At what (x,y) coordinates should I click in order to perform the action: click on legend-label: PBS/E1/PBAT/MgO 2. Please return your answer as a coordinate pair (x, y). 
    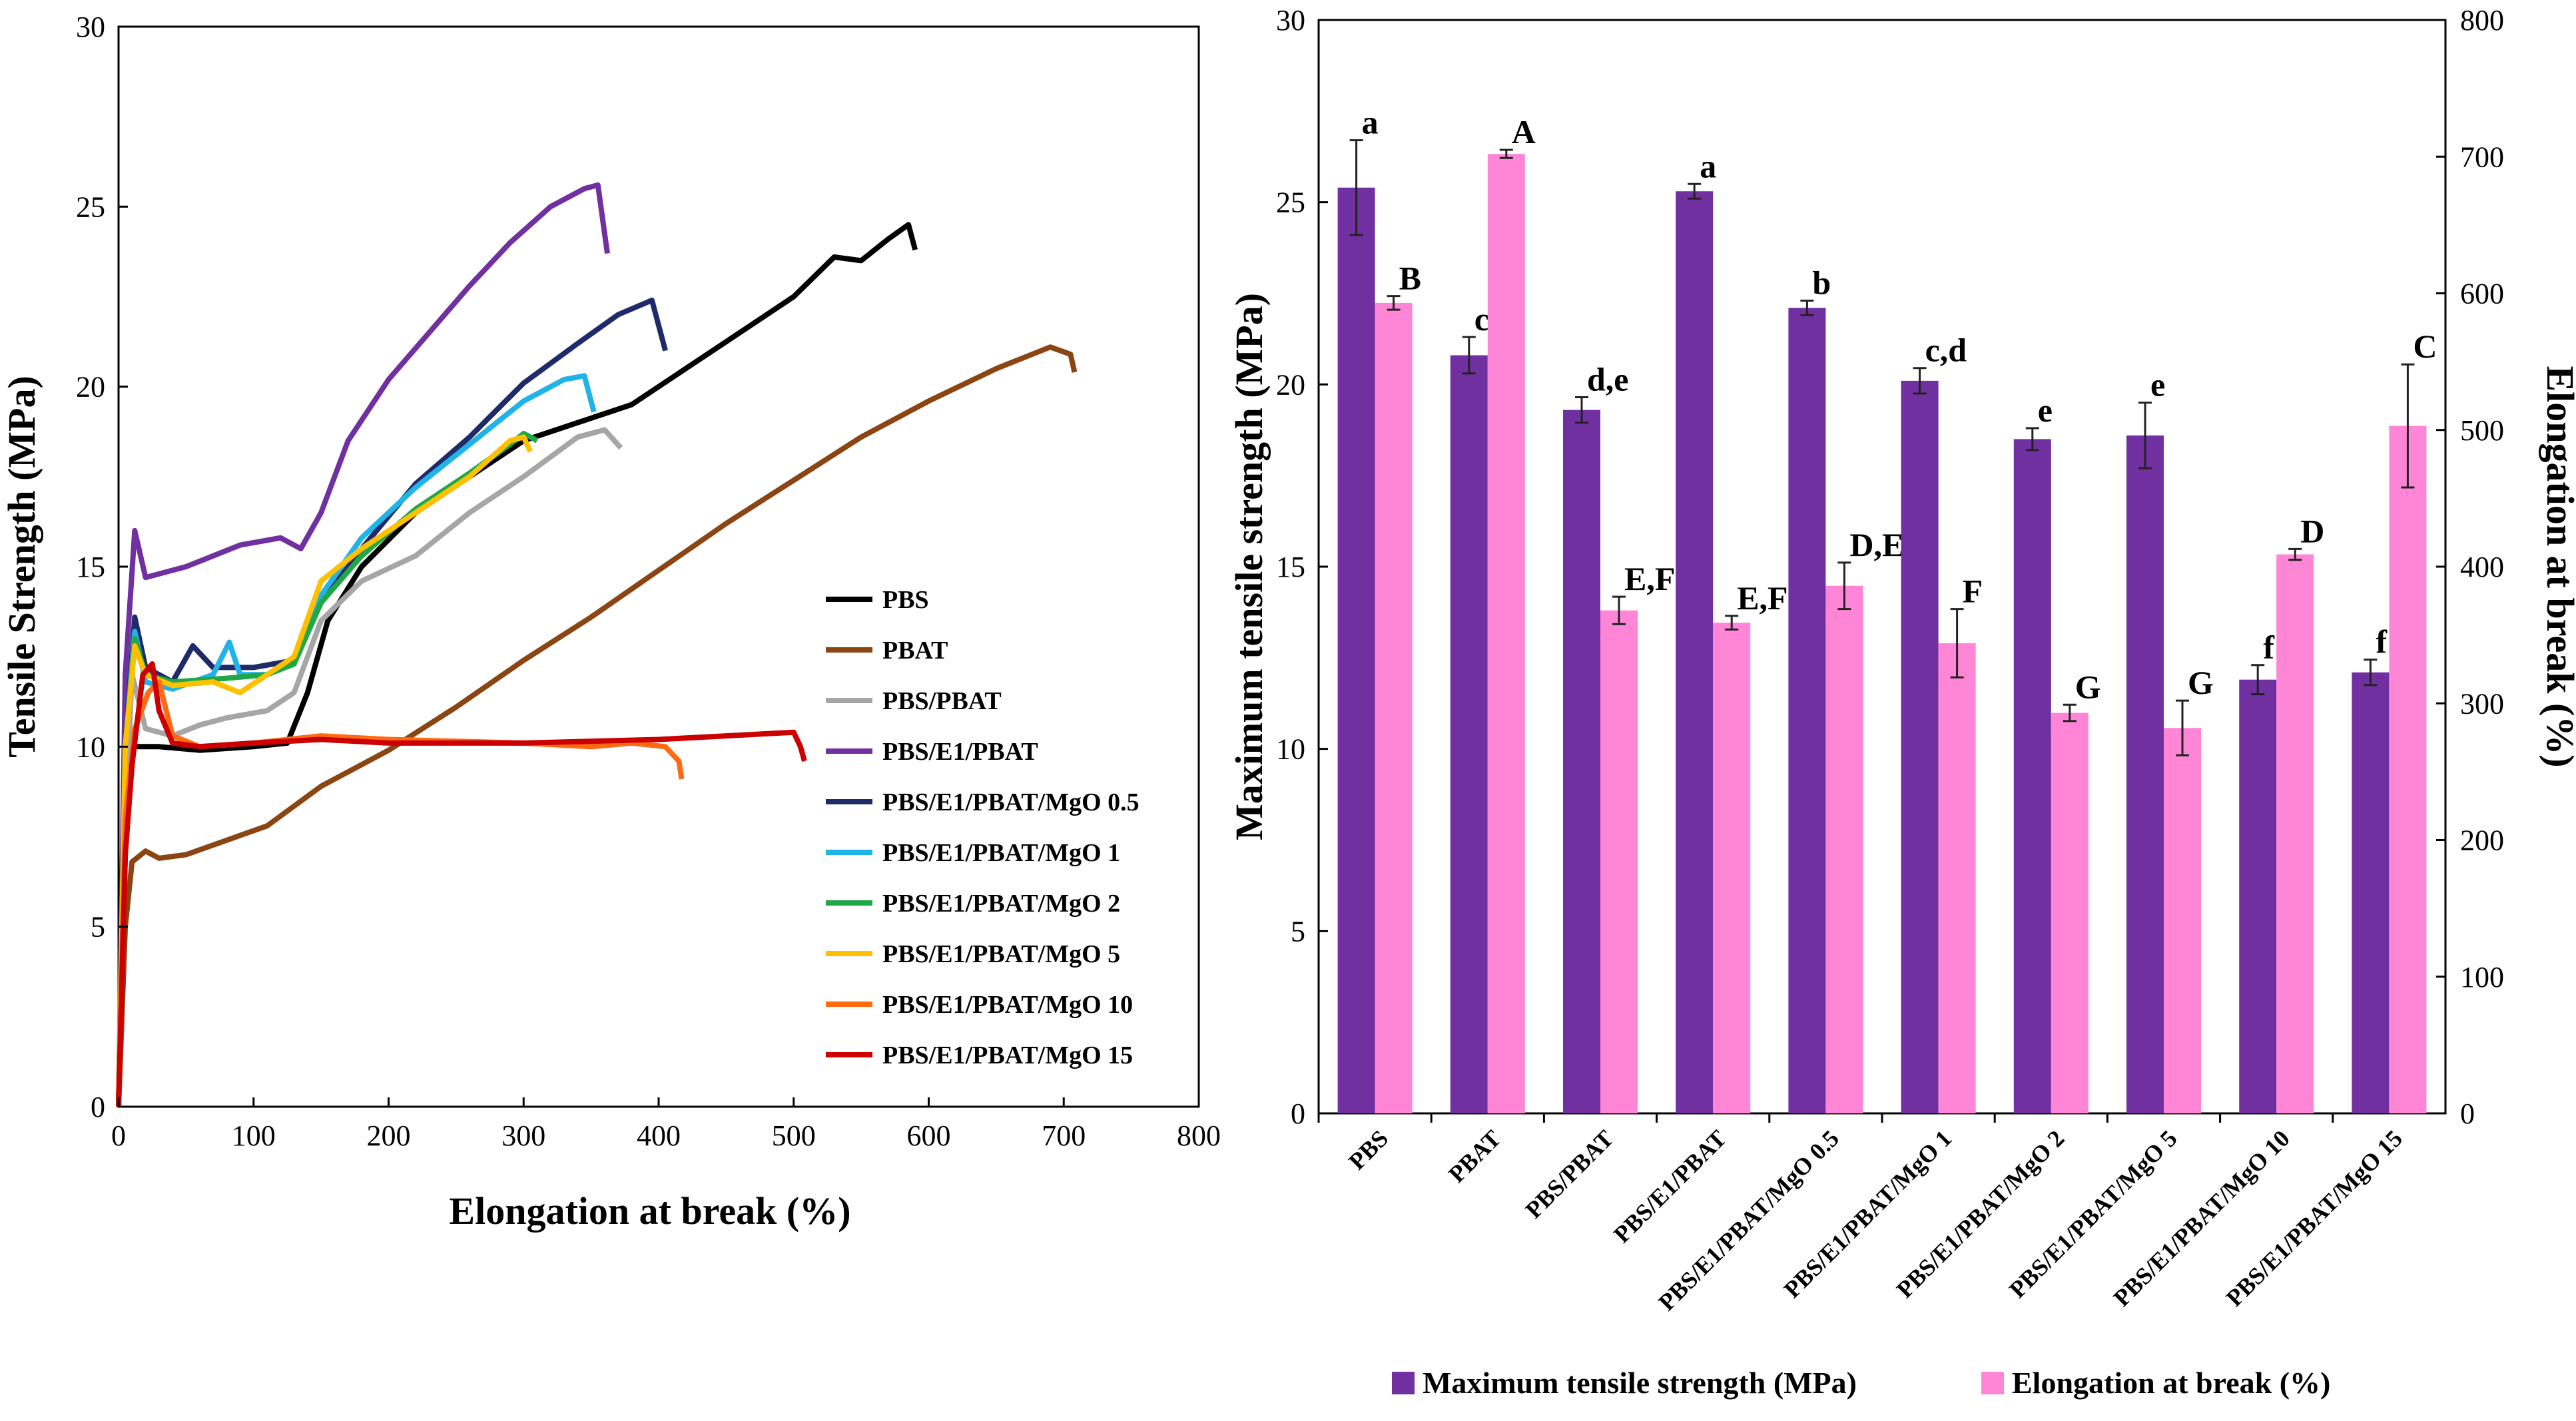
    Looking at the image, I should click on (1001, 904).